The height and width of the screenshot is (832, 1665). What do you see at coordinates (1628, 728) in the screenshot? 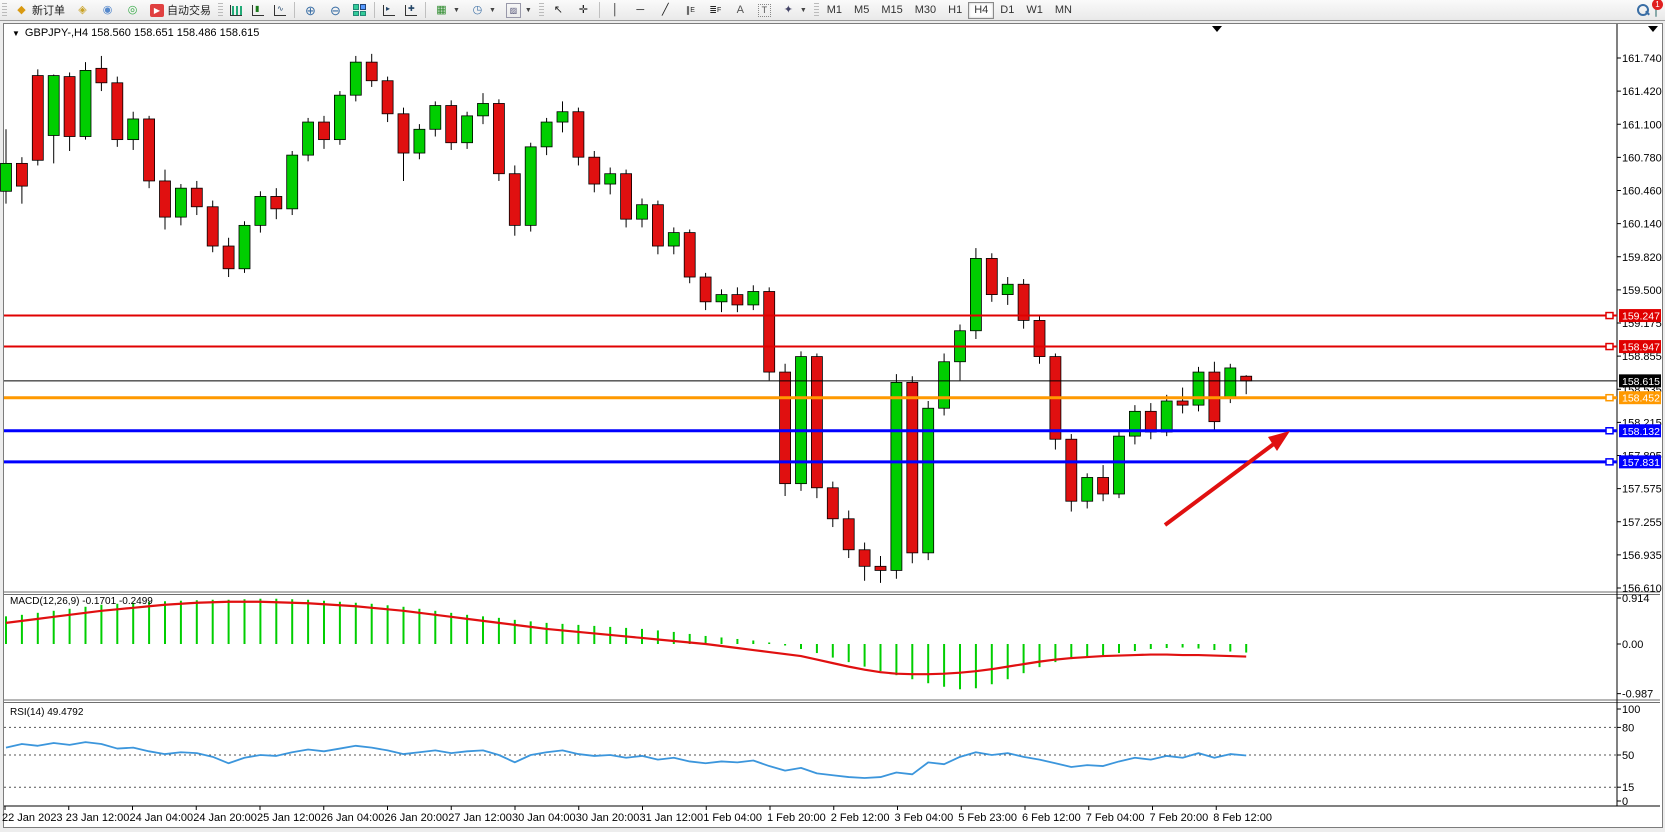
I see `rsi-axis-tick: 80` at bounding box center [1628, 728].